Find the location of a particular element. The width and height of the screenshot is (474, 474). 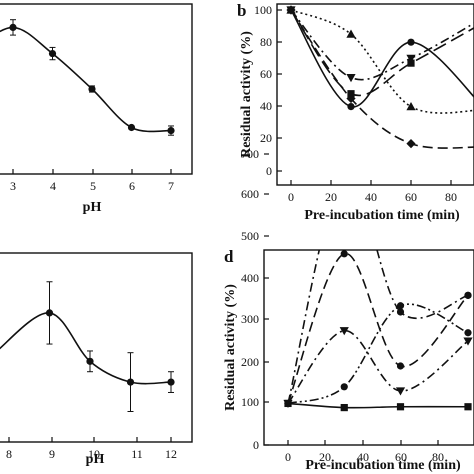

y-tick-label: 600 is located at coordinates (250, 194).